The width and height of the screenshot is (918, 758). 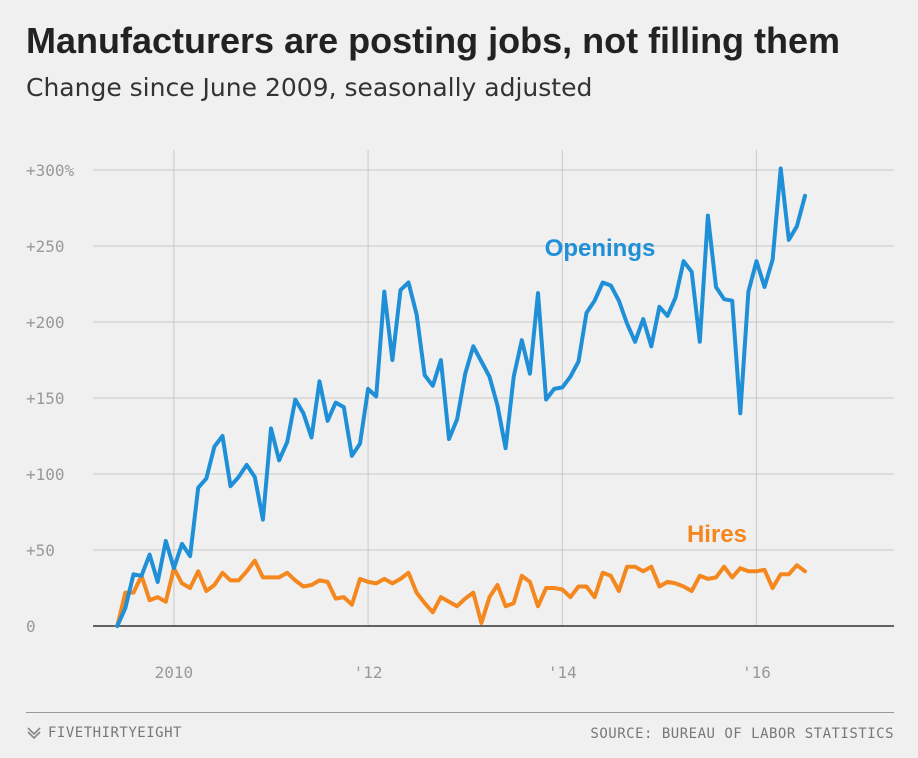 What do you see at coordinates (742, 734) in the screenshot?
I see `source-note: SOURCE: BUREAU OF LABOR STATISTICS` at bounding box center [742, 734].